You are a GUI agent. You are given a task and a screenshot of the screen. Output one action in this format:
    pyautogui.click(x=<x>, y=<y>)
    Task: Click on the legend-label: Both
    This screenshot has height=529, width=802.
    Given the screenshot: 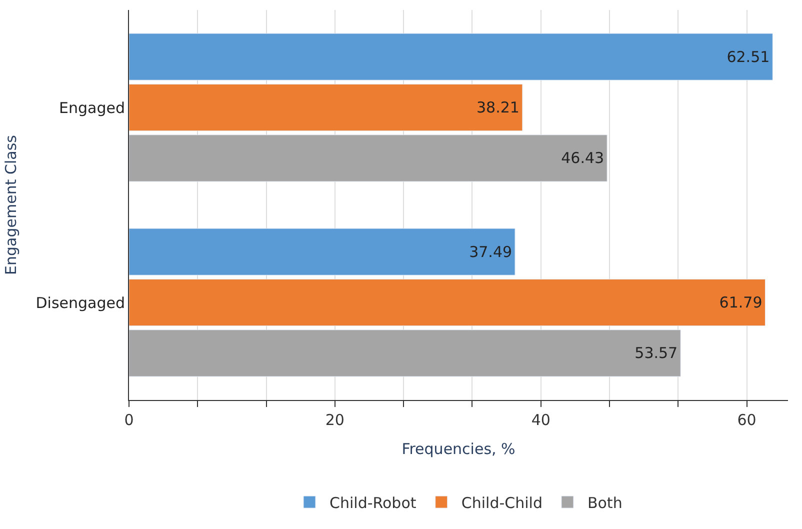 What is the action you would take?
    pyautogui.click(x=604, y=503)
    